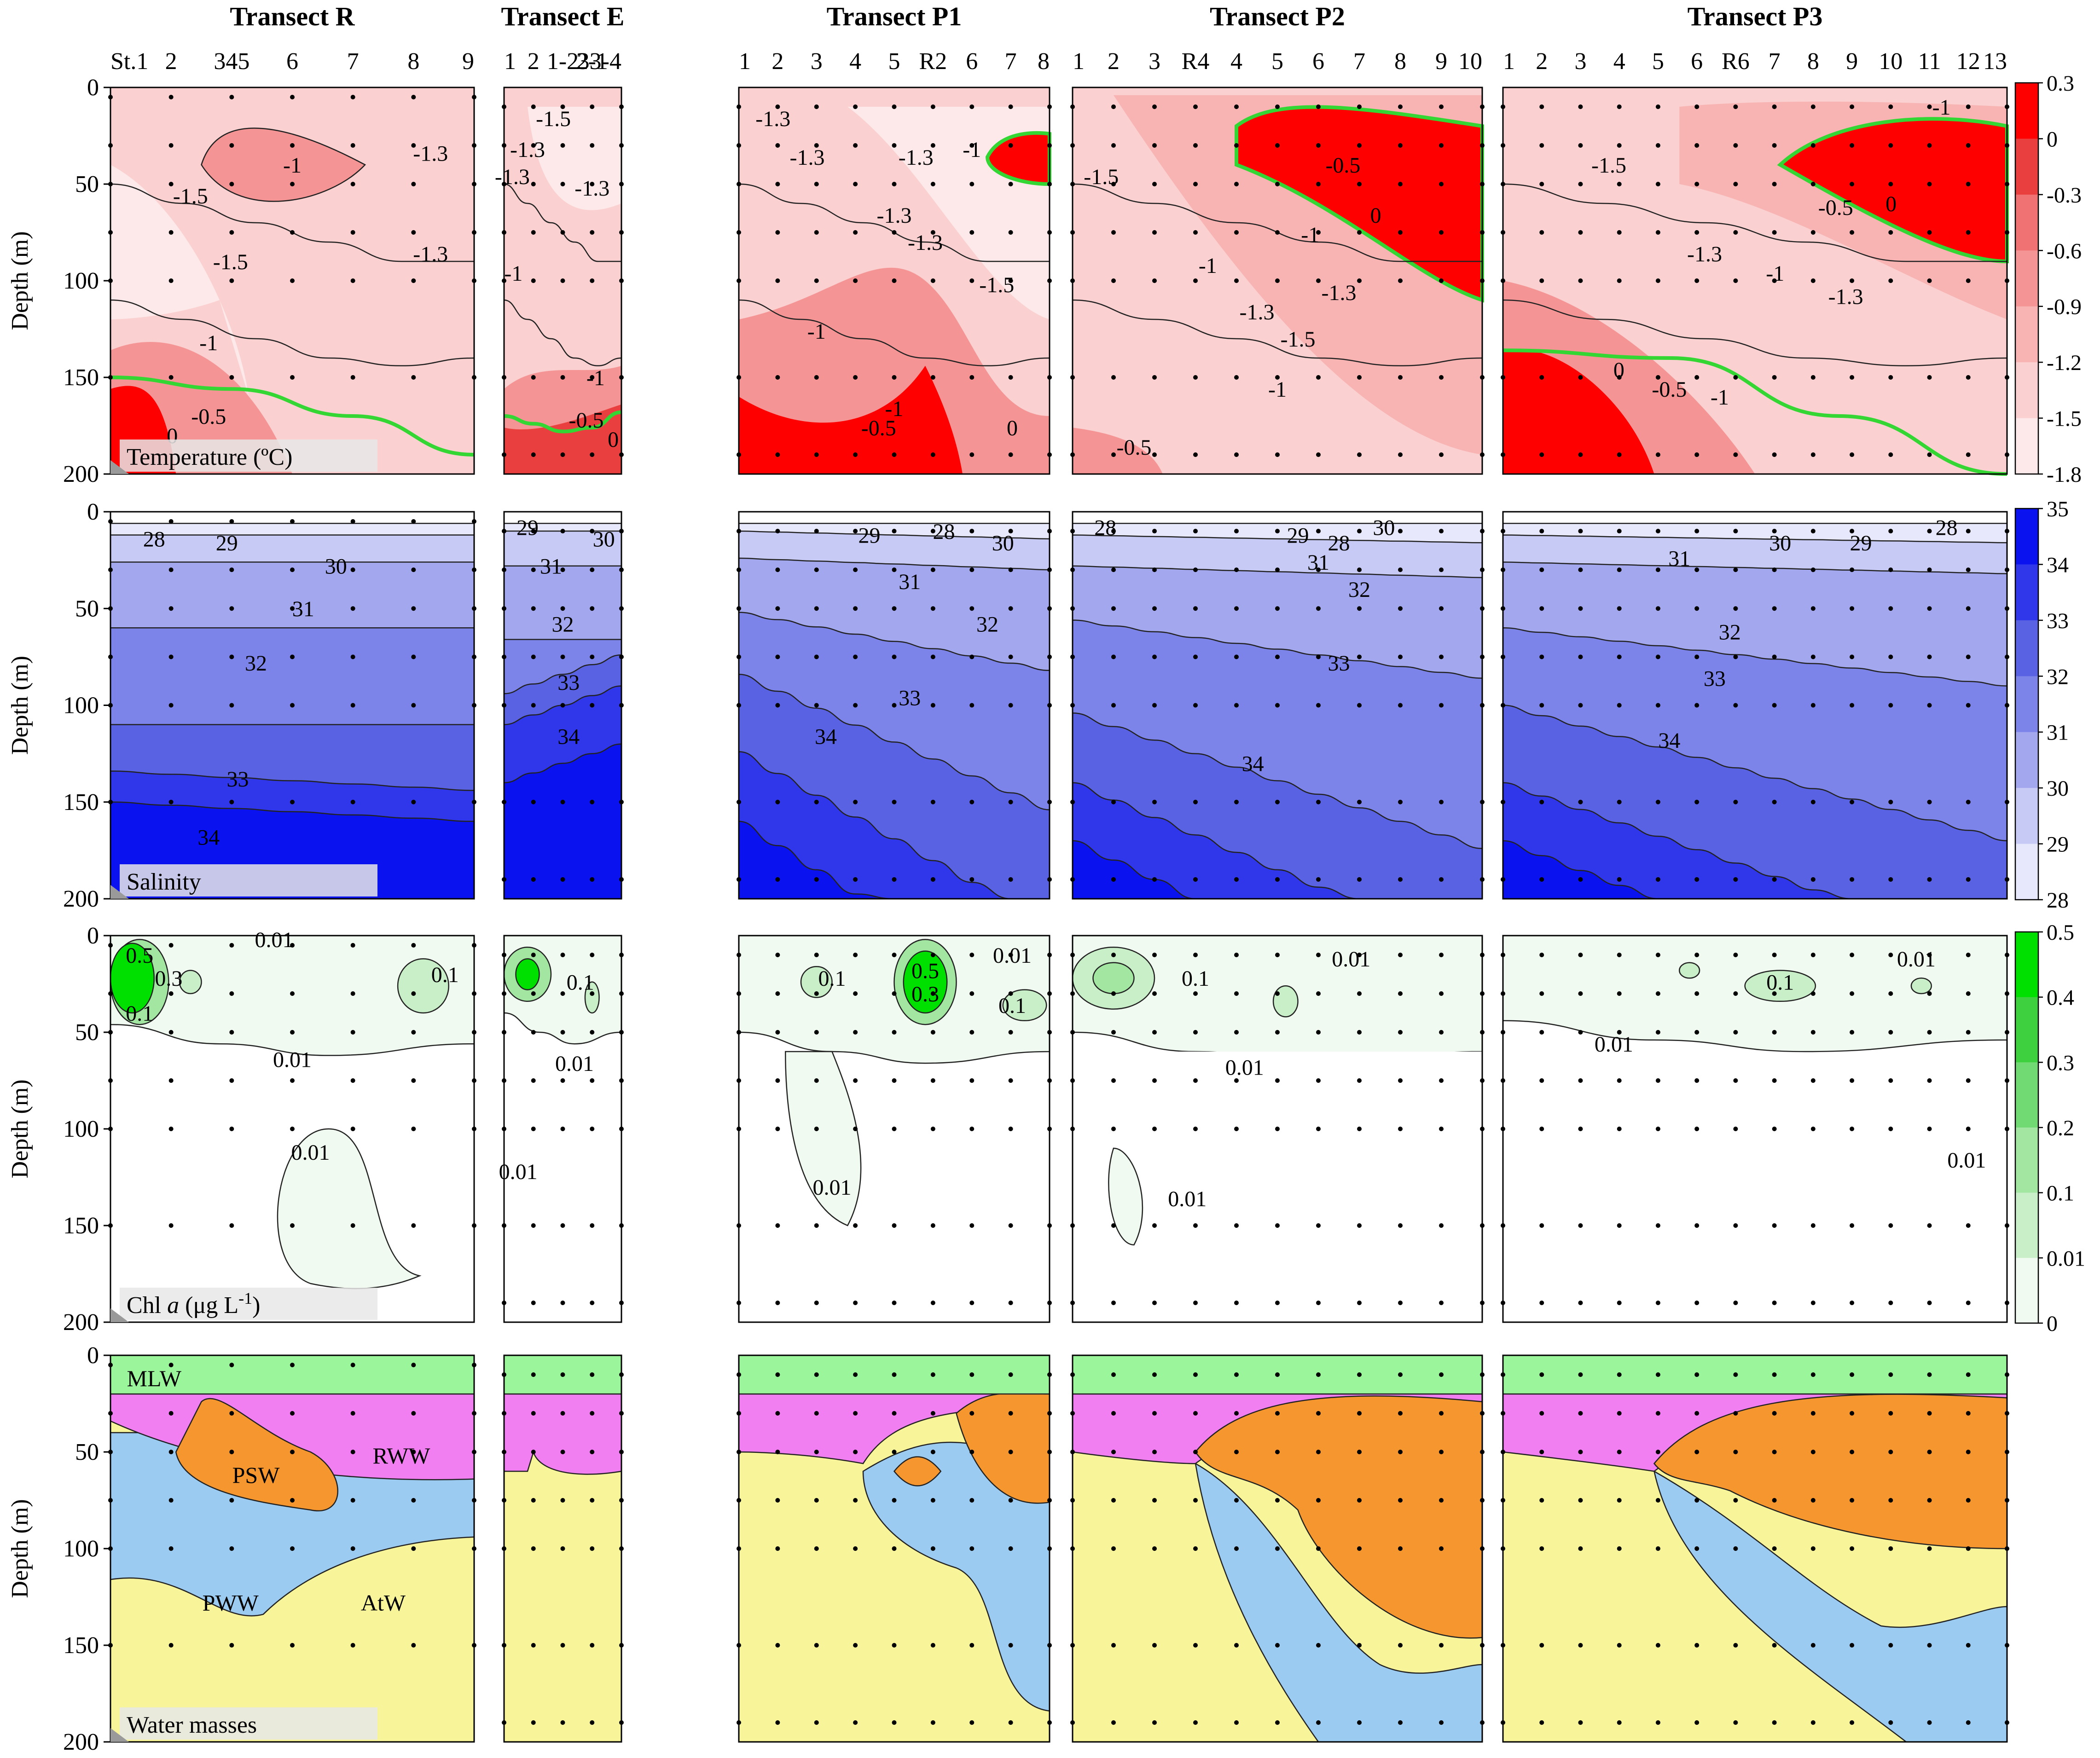  I want to click on water-mass-panel-R: MLW RWW PSW PWW AtW, so click(292, 1549).